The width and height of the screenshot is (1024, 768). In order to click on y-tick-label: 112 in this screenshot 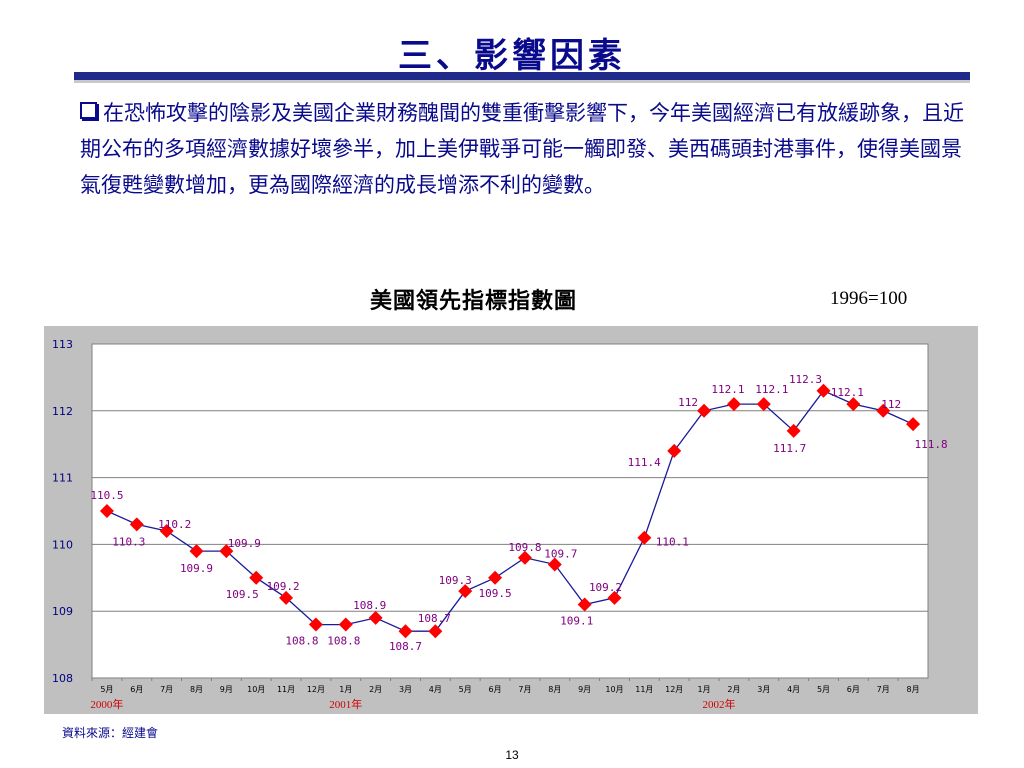, I will do `click(62, 411)`.